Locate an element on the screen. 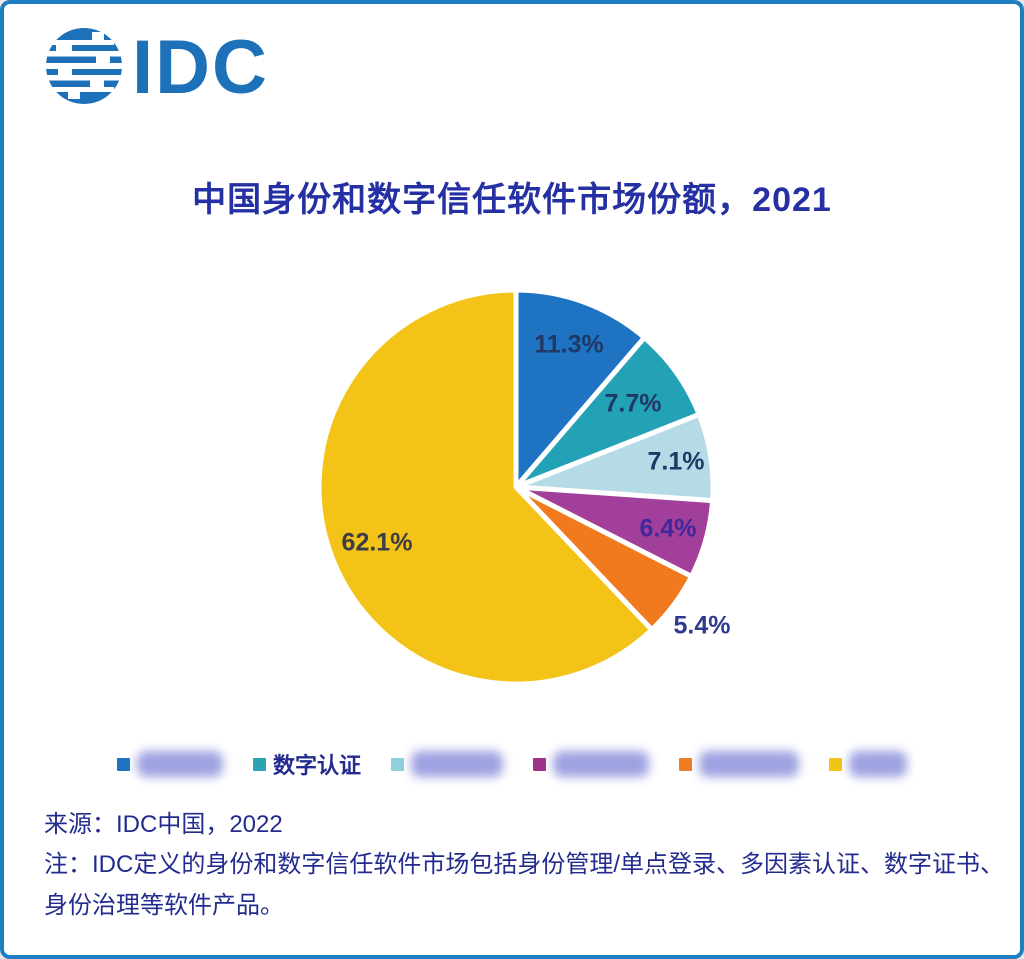 The height and width of the screenshot is (959, 1024). legend-label: 数字认证 is located at coordinates (316, 765).